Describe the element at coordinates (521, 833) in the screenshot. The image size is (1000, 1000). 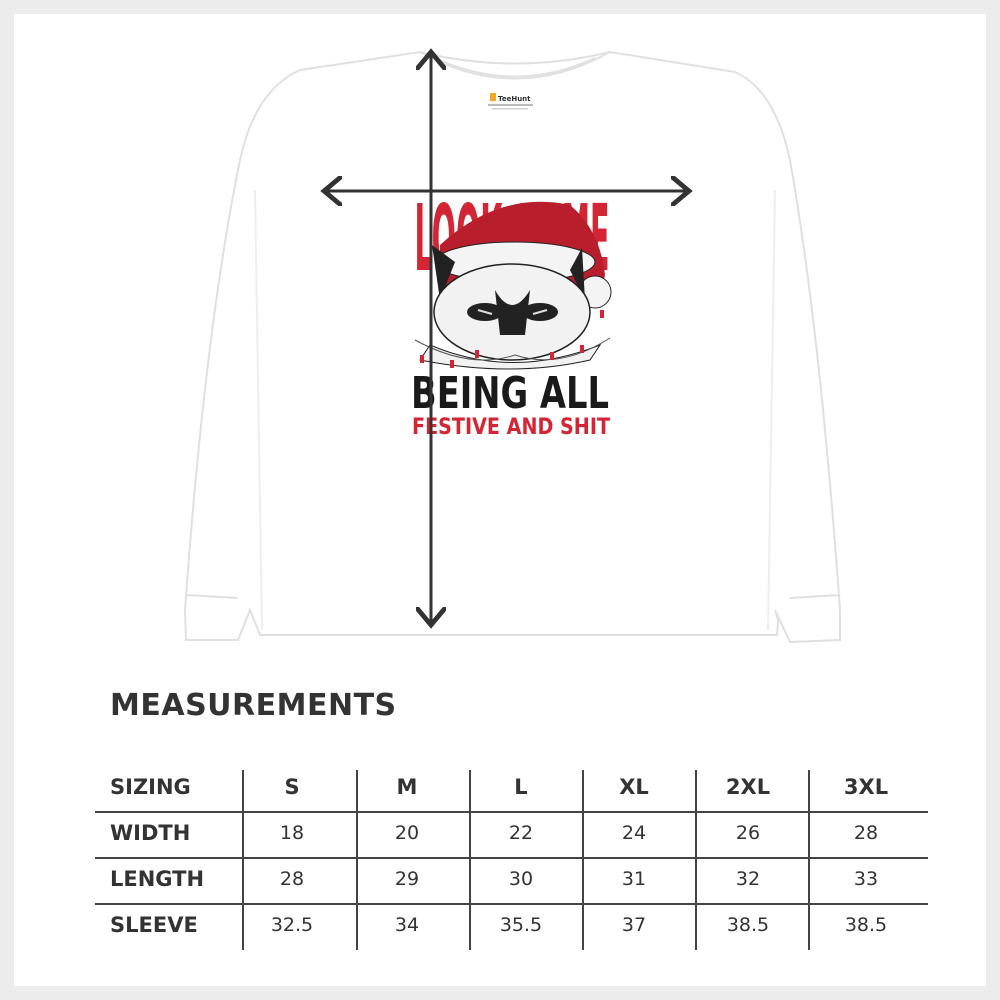
I see `table-cell: 22` at that location.